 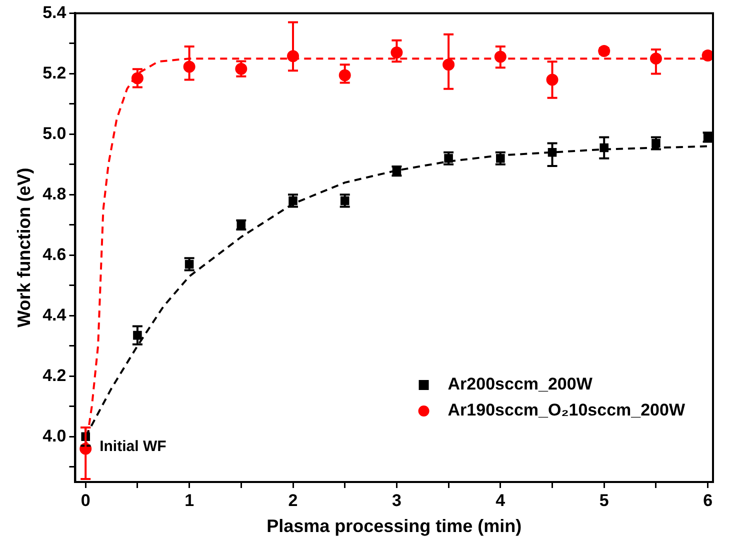 What do you see at coordinates (54, 375) in the screenshot?
I see `y-tick-label: 4.2` at bounding box center [54, 375].